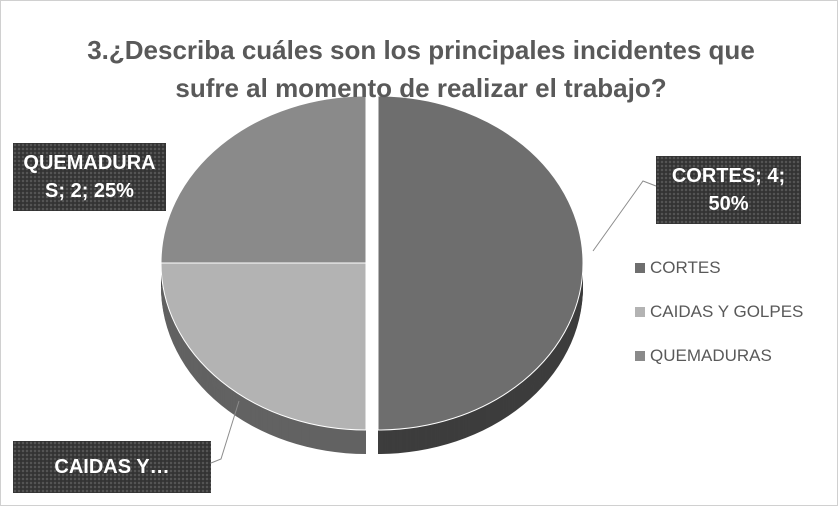  I want to click on data-label: QUEMADURAS; 2; 25%, so click(89, 177).